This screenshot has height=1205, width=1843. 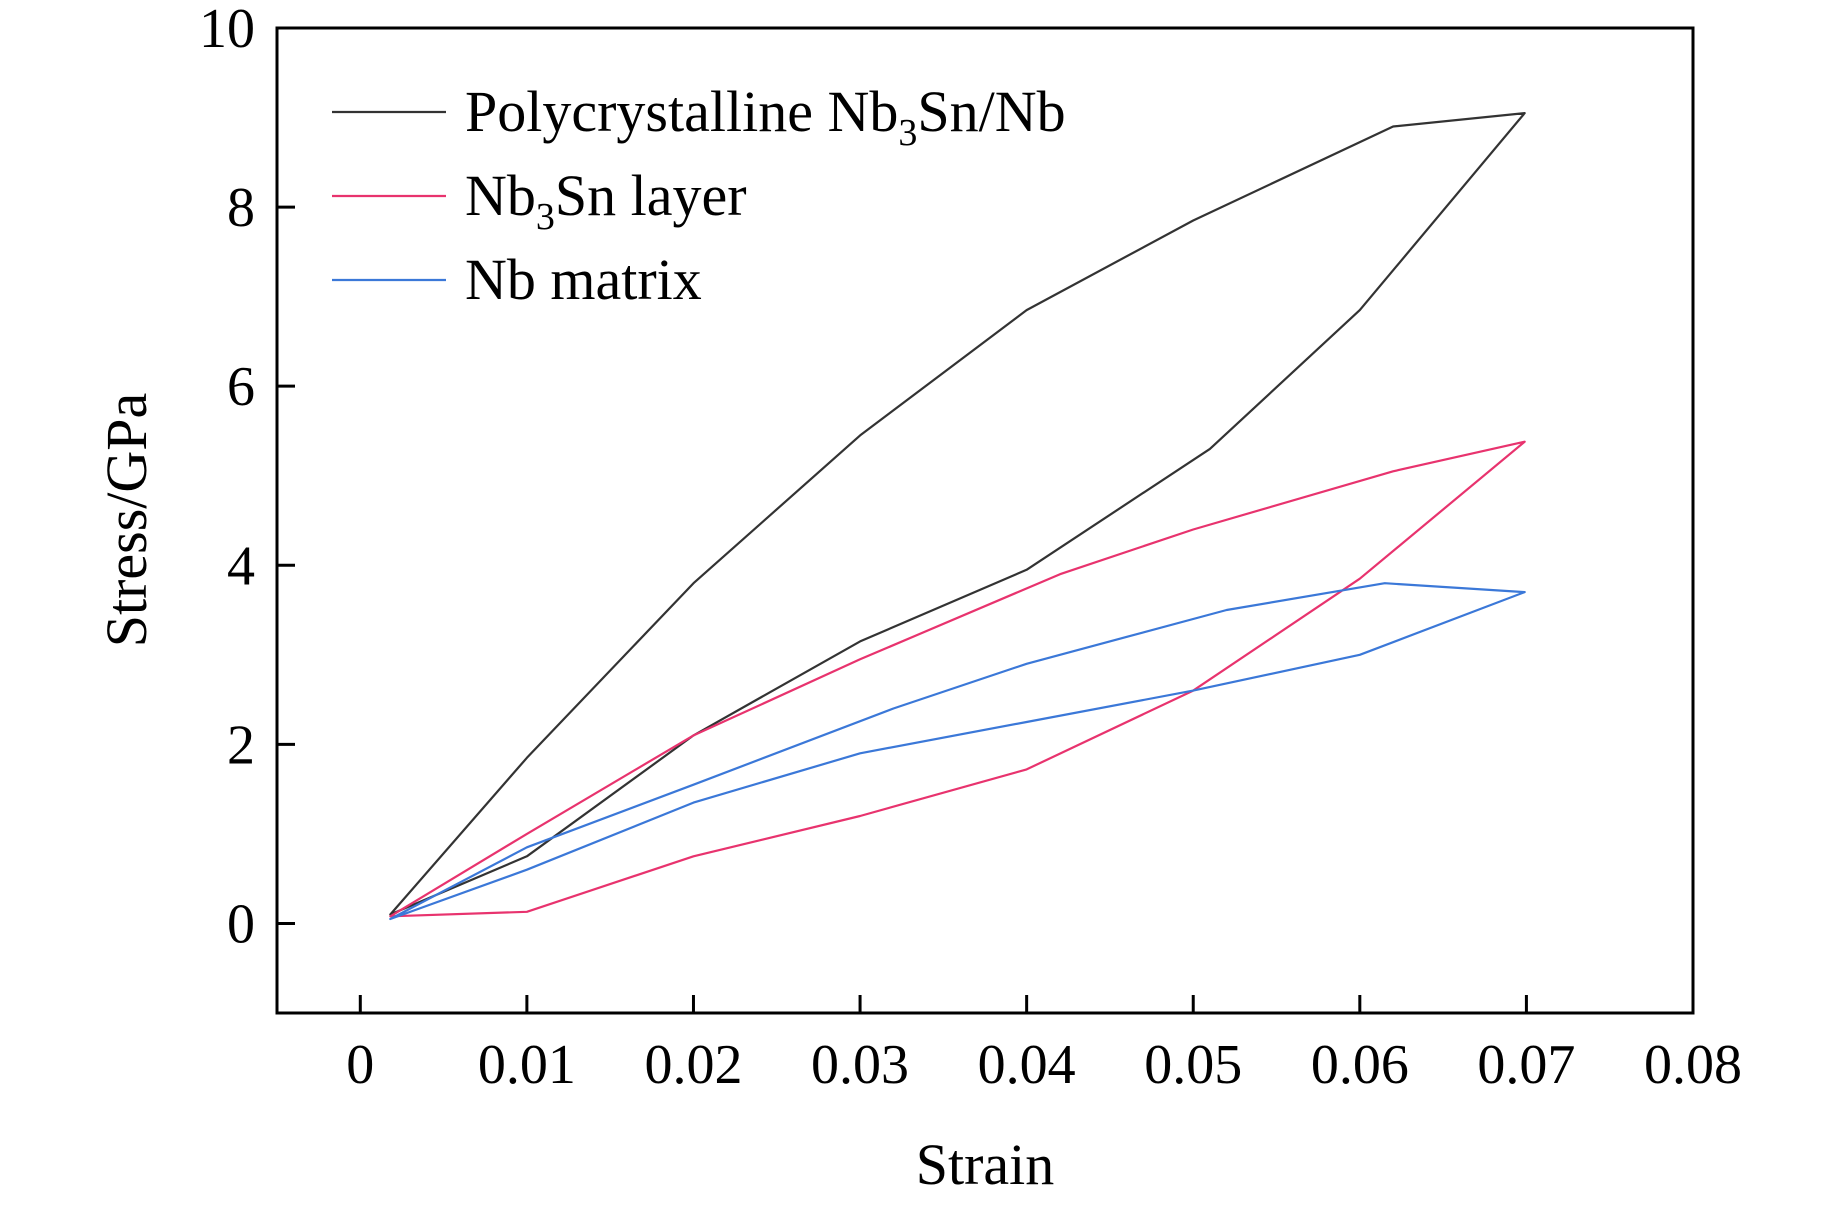 I want to click on x-tick-label: 0, so click(x=360, y=1065).